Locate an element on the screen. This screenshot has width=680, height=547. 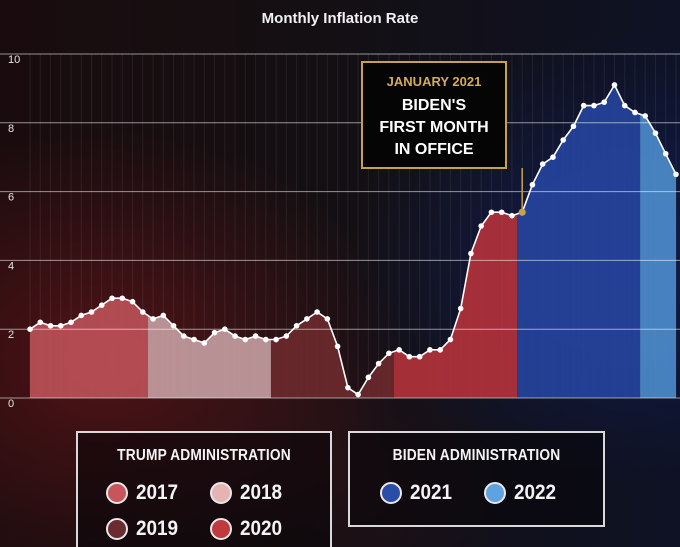
legend-item-2021: 2021 is located at coordinates (418, 493).